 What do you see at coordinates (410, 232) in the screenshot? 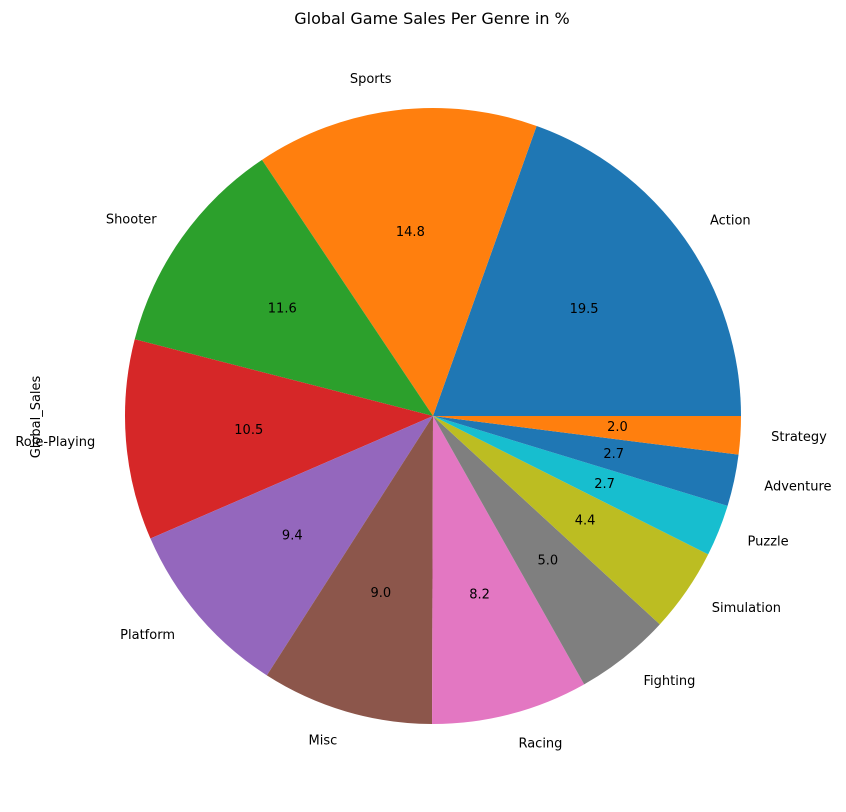
I see `slice-value-sports: 14.8` at bounding box center [410, 232].